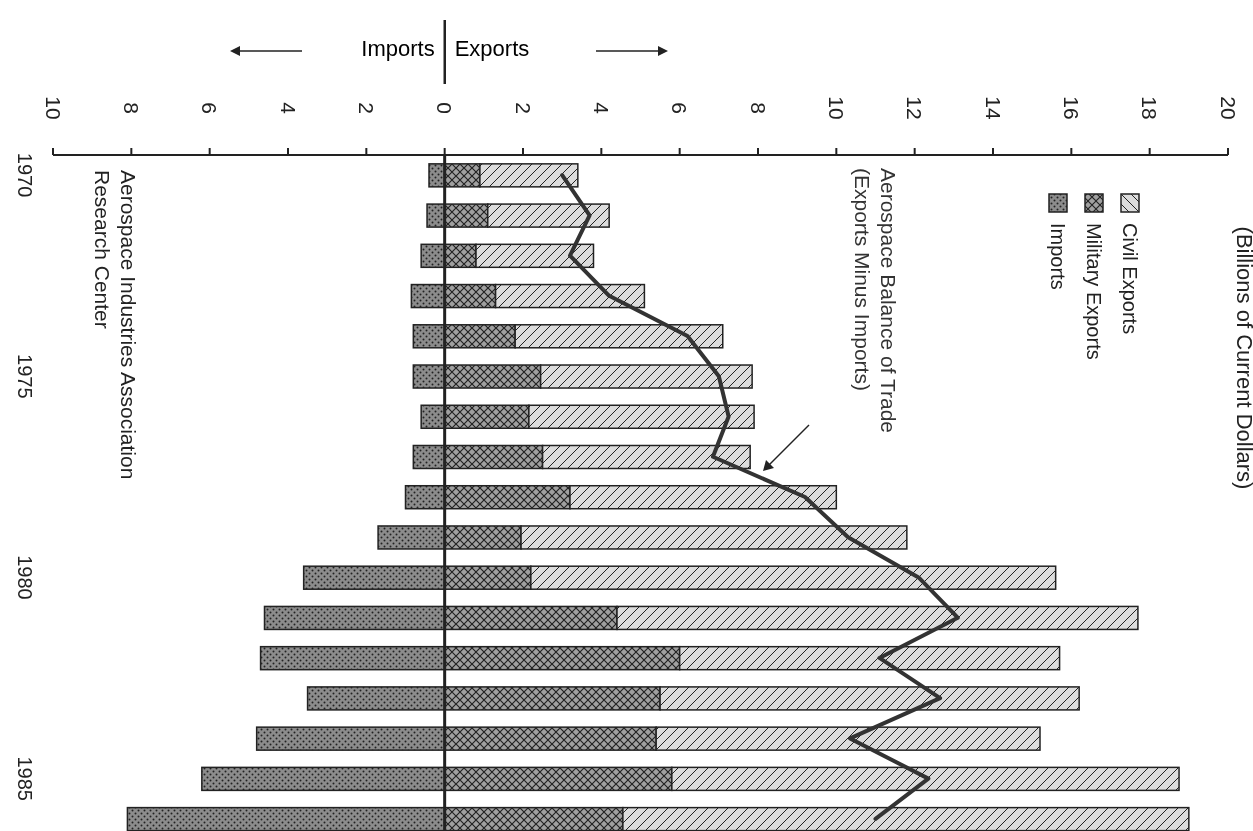 The height and width of the screenshot is (831, 1253). What do you see at coordinates (1094, 291) in the screenshot?
I see `legend-label: Military Exports` at bounding box center [1094, 291].